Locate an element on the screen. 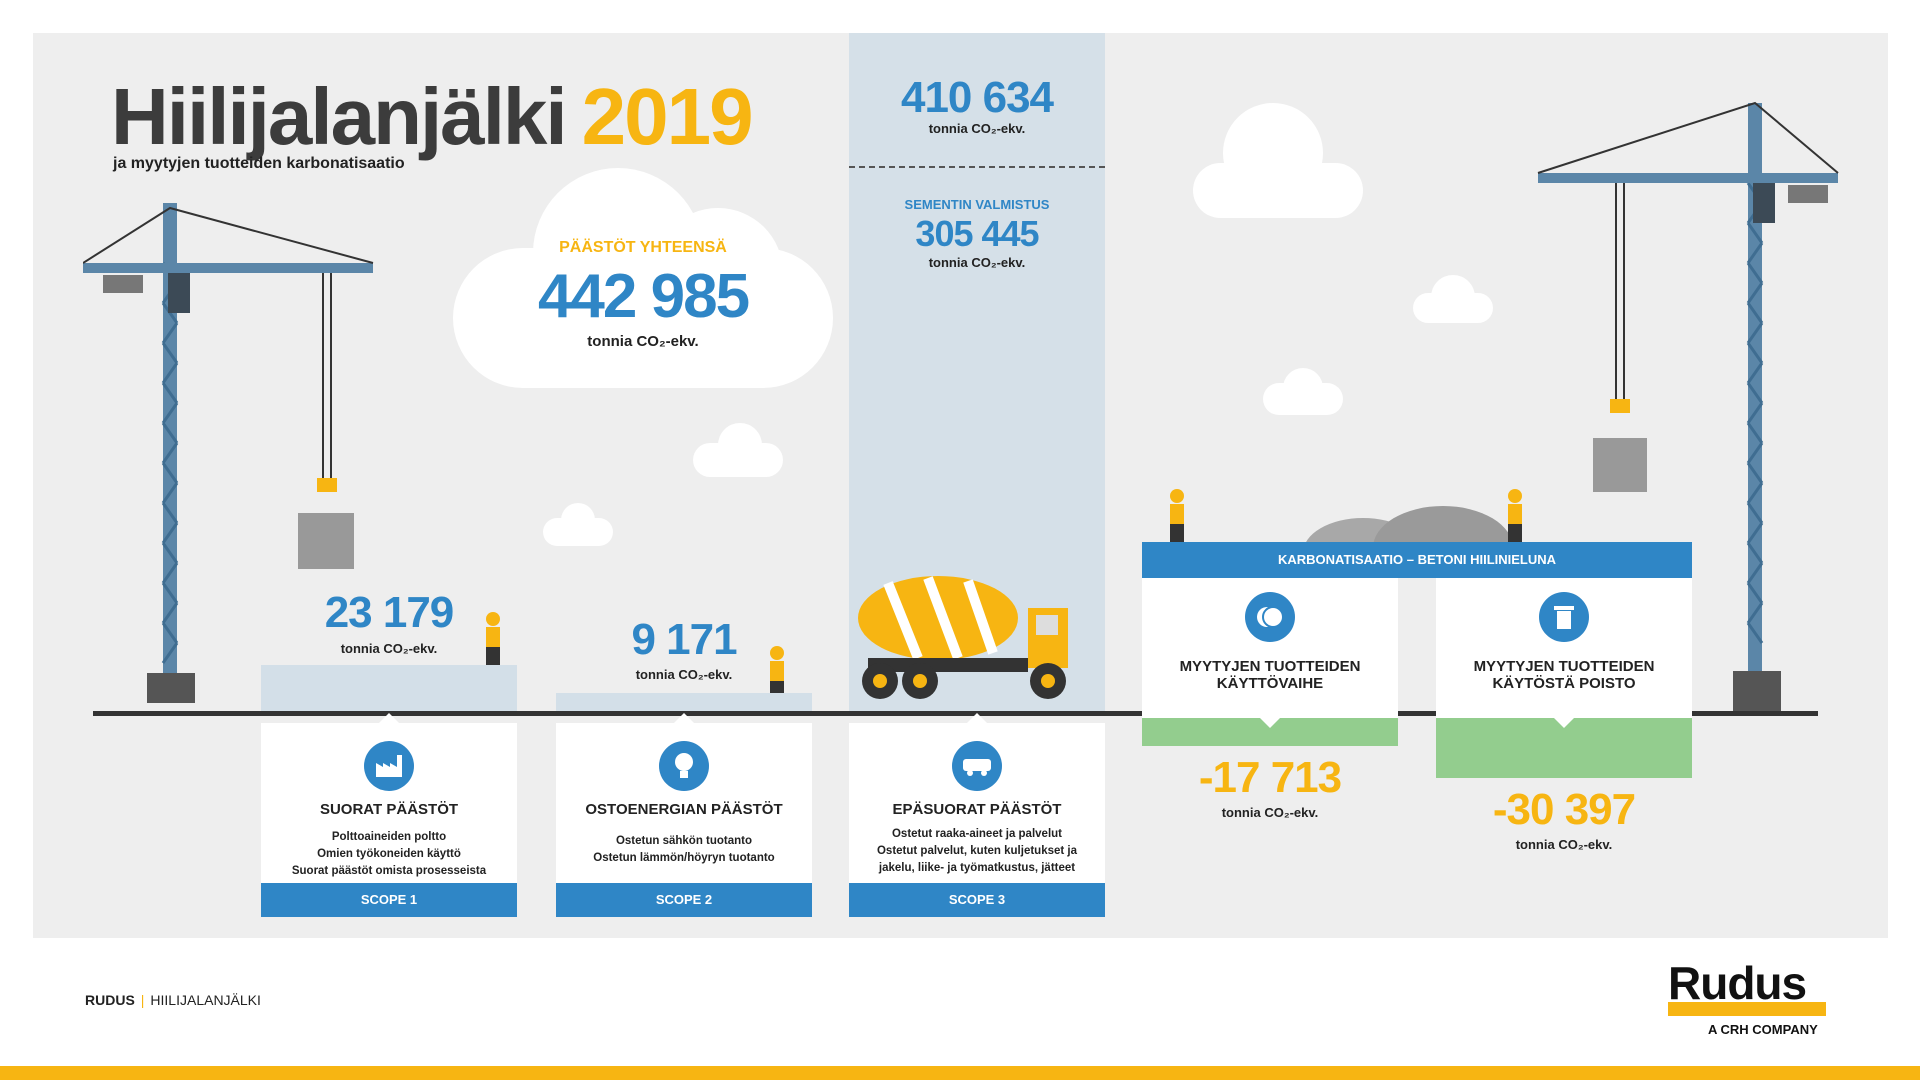  page-title: Hiilijalanjälki 2019 is located at coordinates (432, 117).